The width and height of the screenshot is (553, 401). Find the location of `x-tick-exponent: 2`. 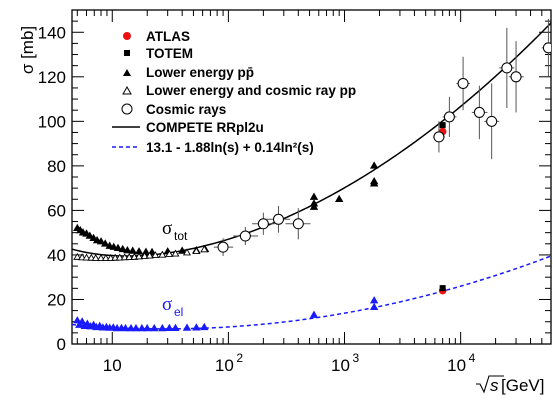

x-tick-exponent: 2 is located at coordinates (239, 358).